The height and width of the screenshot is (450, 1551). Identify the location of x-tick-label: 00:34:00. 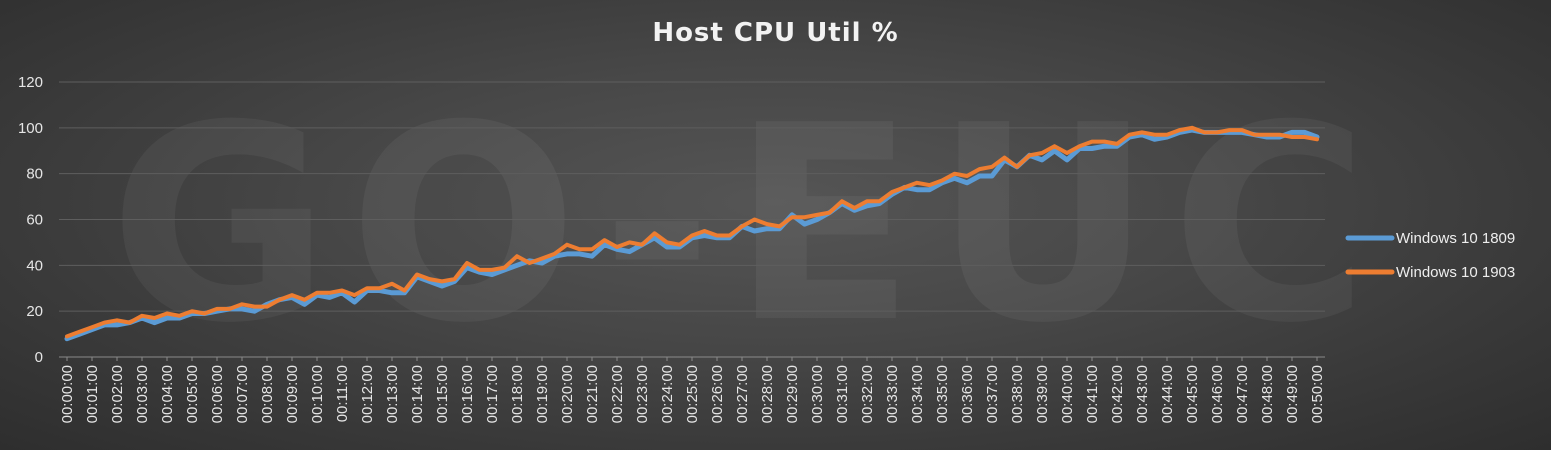
(917, 394).